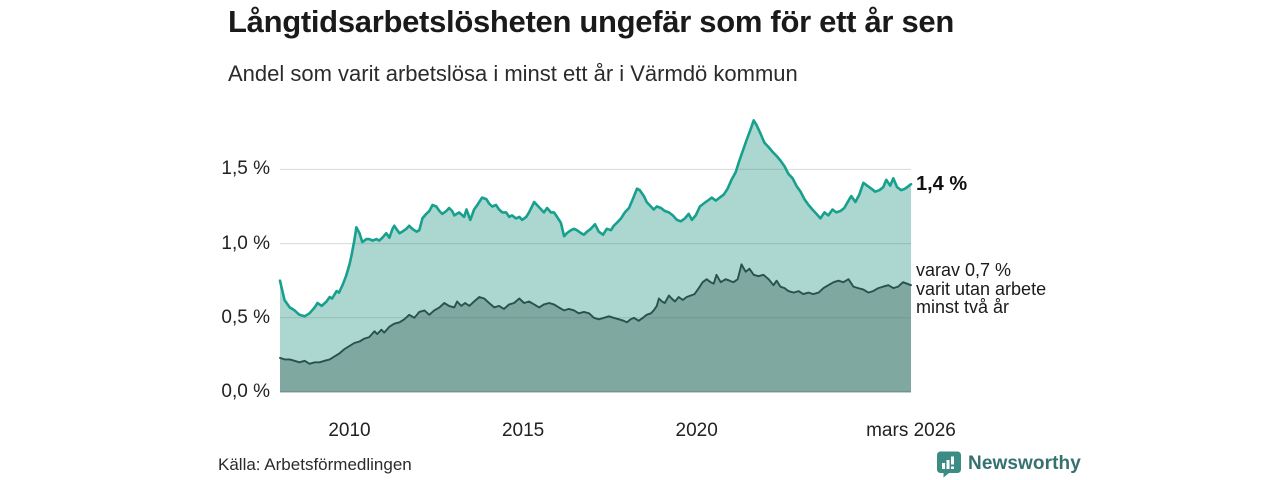  Describe the element at coordinates (245, 317) in the screenshot. I see `y-tick-label: 0,5 %` at that location.